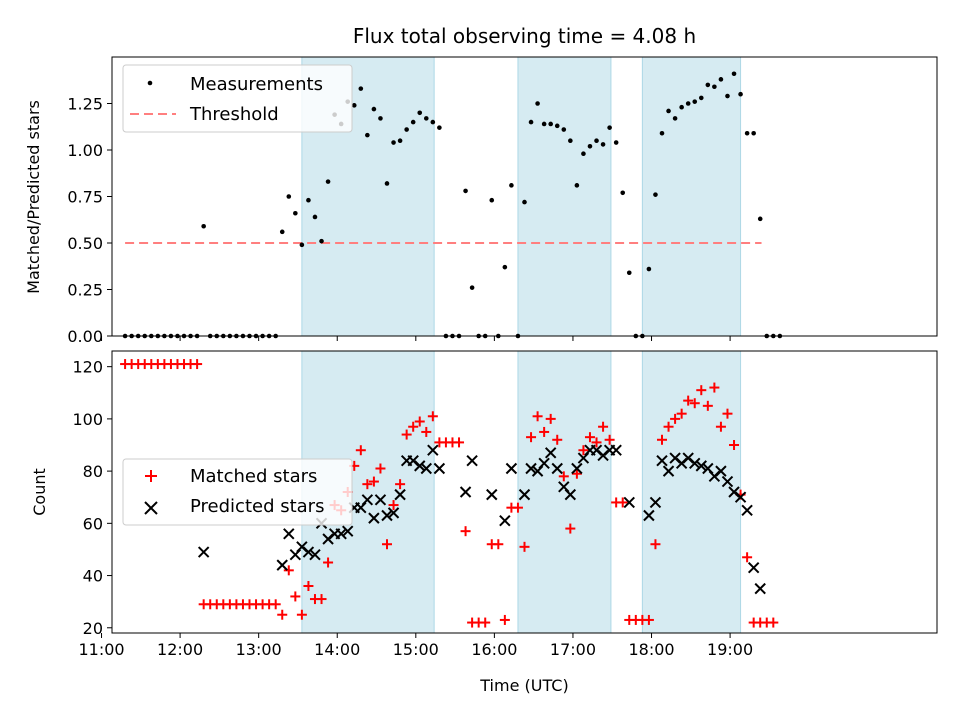 The height and width of the screenshot is (720, 960). Describe the element at coordinates (337, 649) in the screenshot. I see `x-tick-label: 14:00` at that location.